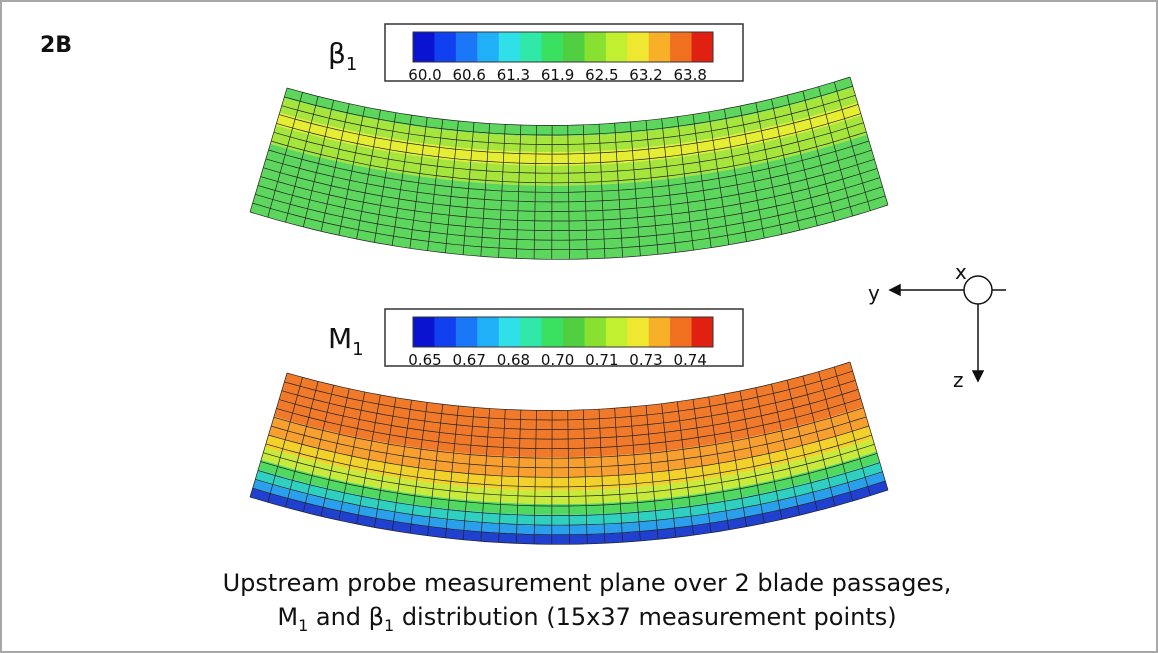 This screenshot has width=1158, height=653. I want to click on axes-glyph, so click(947, 329).